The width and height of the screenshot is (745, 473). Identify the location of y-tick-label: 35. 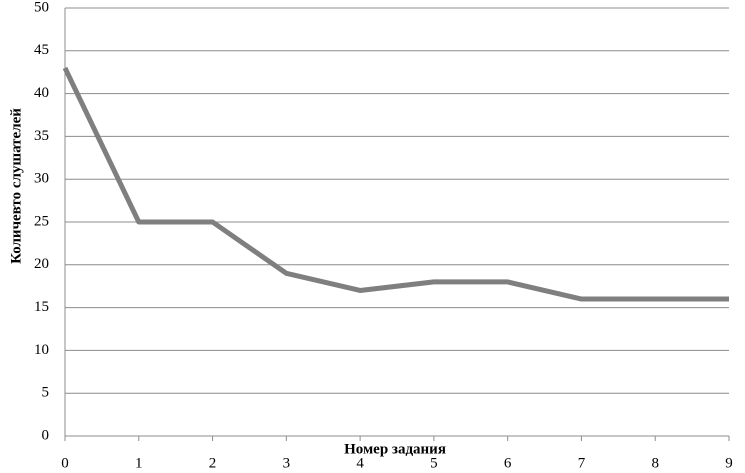
(41, 136).